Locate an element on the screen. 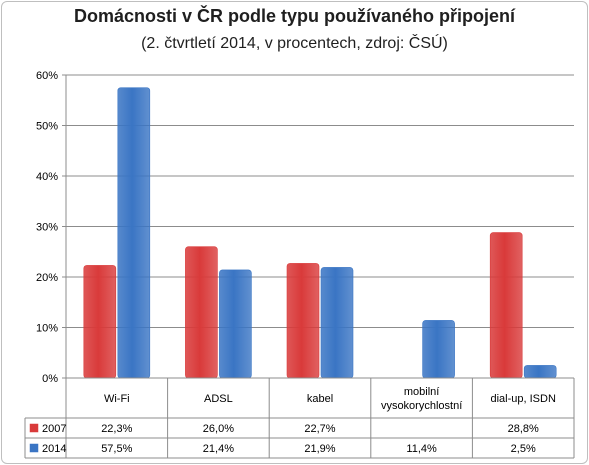 The image size is (589, 465). legend-label-2007: 2007 is located at coordinates (54, 429).